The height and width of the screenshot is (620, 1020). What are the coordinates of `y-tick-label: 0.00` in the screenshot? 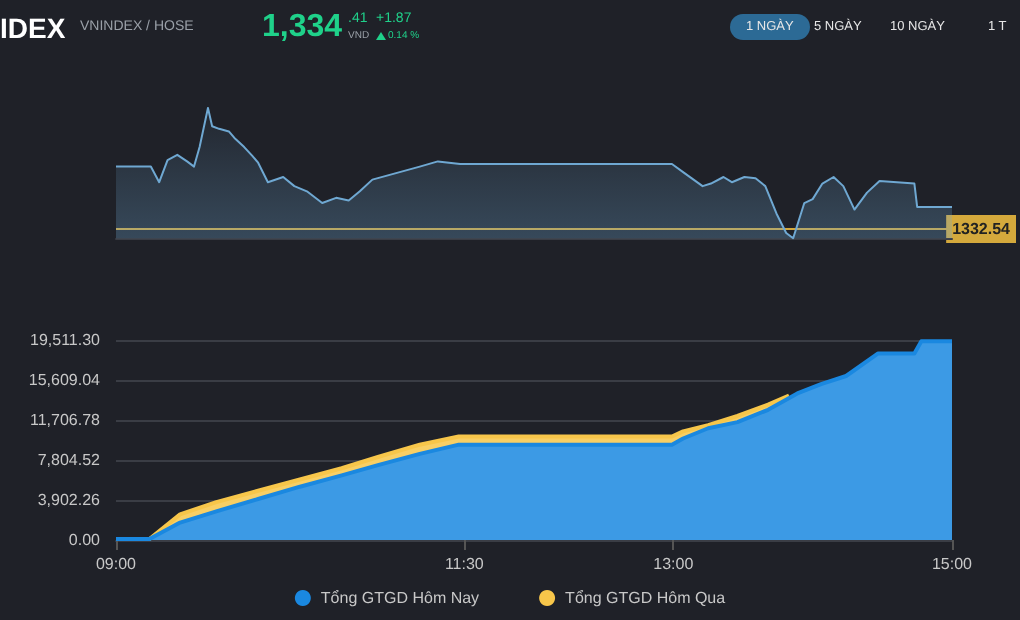 It's located at (85, 540).